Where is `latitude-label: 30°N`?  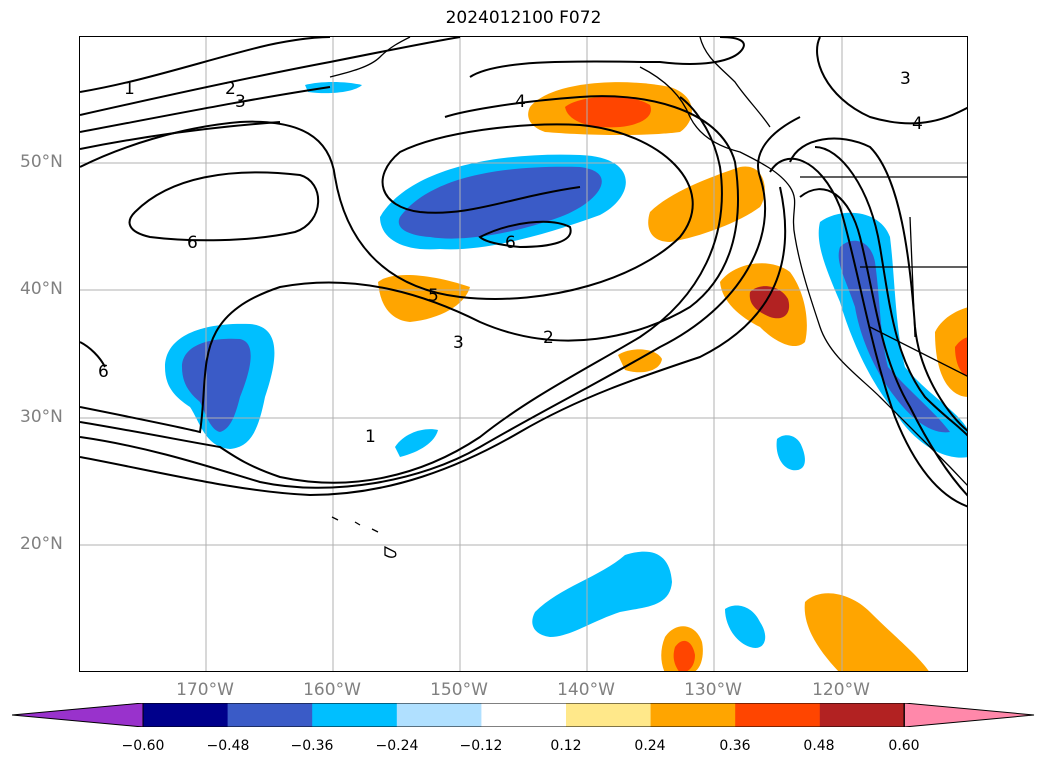
latitude-label: 30°N is located at coordinates (41, 417).